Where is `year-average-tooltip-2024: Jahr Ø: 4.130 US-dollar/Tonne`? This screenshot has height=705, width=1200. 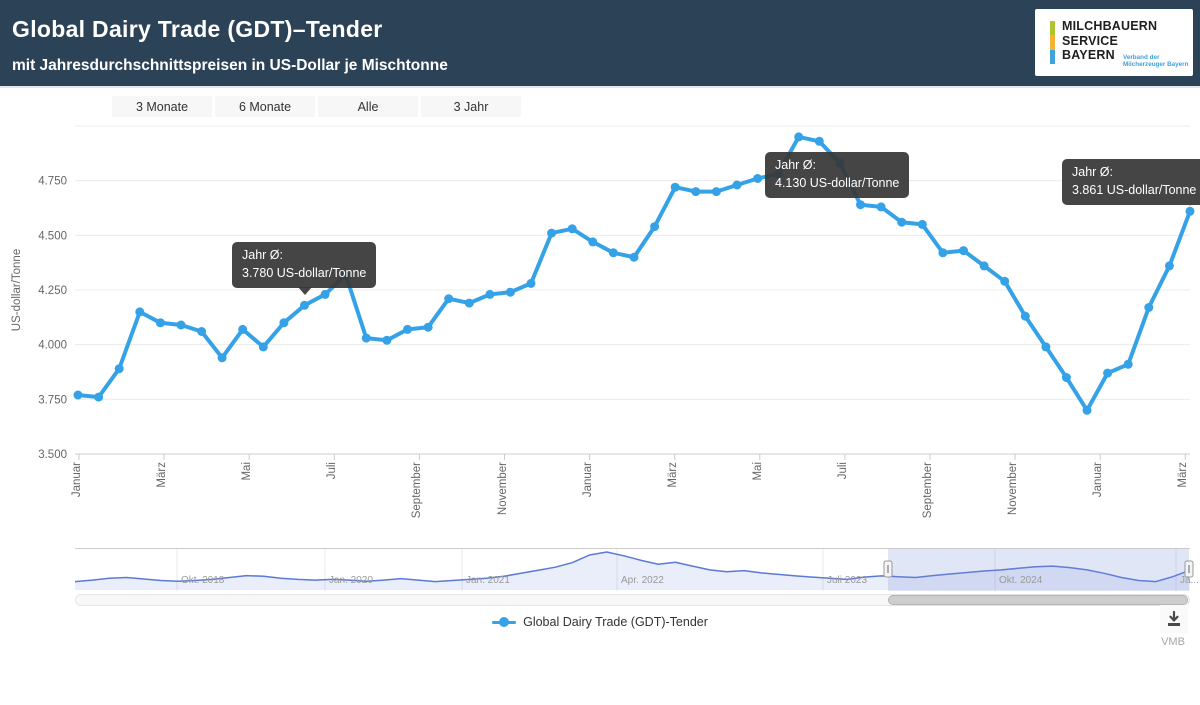 year-average-tooltip-2024: Jahr Ø: 4.130 US-dollar/Tonne is located at coordinates (837, 175).